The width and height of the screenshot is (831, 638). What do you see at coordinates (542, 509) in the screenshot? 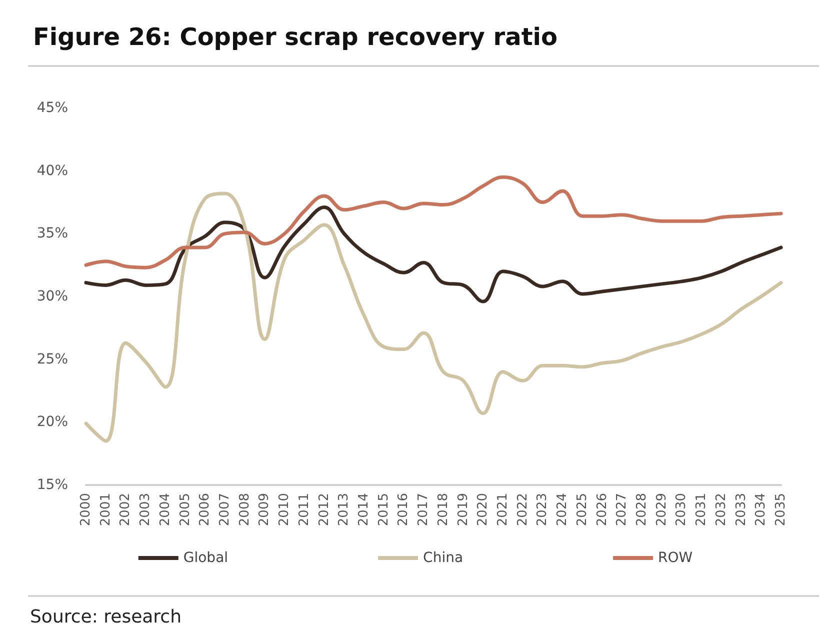
I see `x-tick-label: 2023` at bounding box center [542, 509].